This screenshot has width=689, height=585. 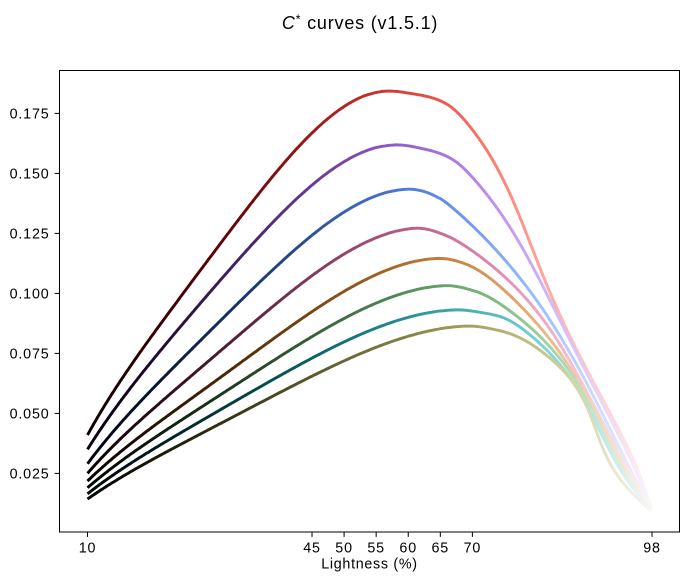 What do you see at coordinates (30, 174) in the screenshot?
I see `svg-text: 0.150` at bounding box center [30, 174].